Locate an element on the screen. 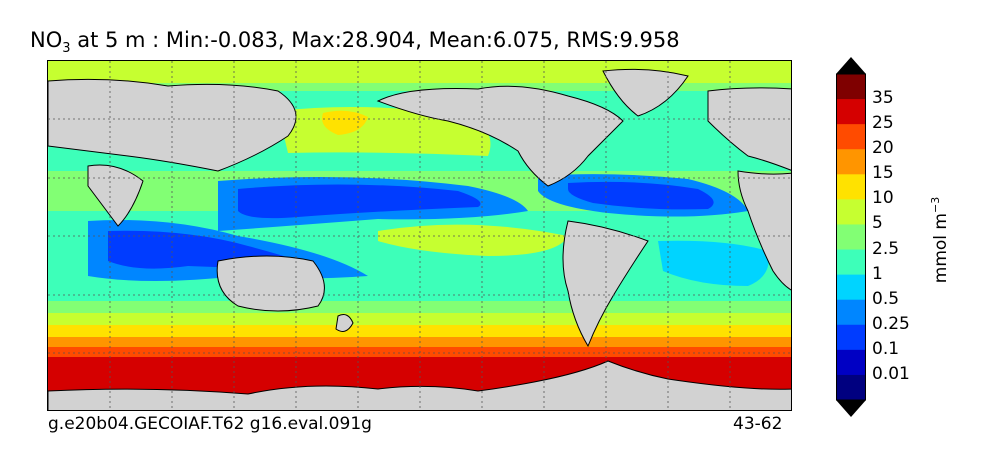  year-range: 43-62 is located at coordinates (758, 424).